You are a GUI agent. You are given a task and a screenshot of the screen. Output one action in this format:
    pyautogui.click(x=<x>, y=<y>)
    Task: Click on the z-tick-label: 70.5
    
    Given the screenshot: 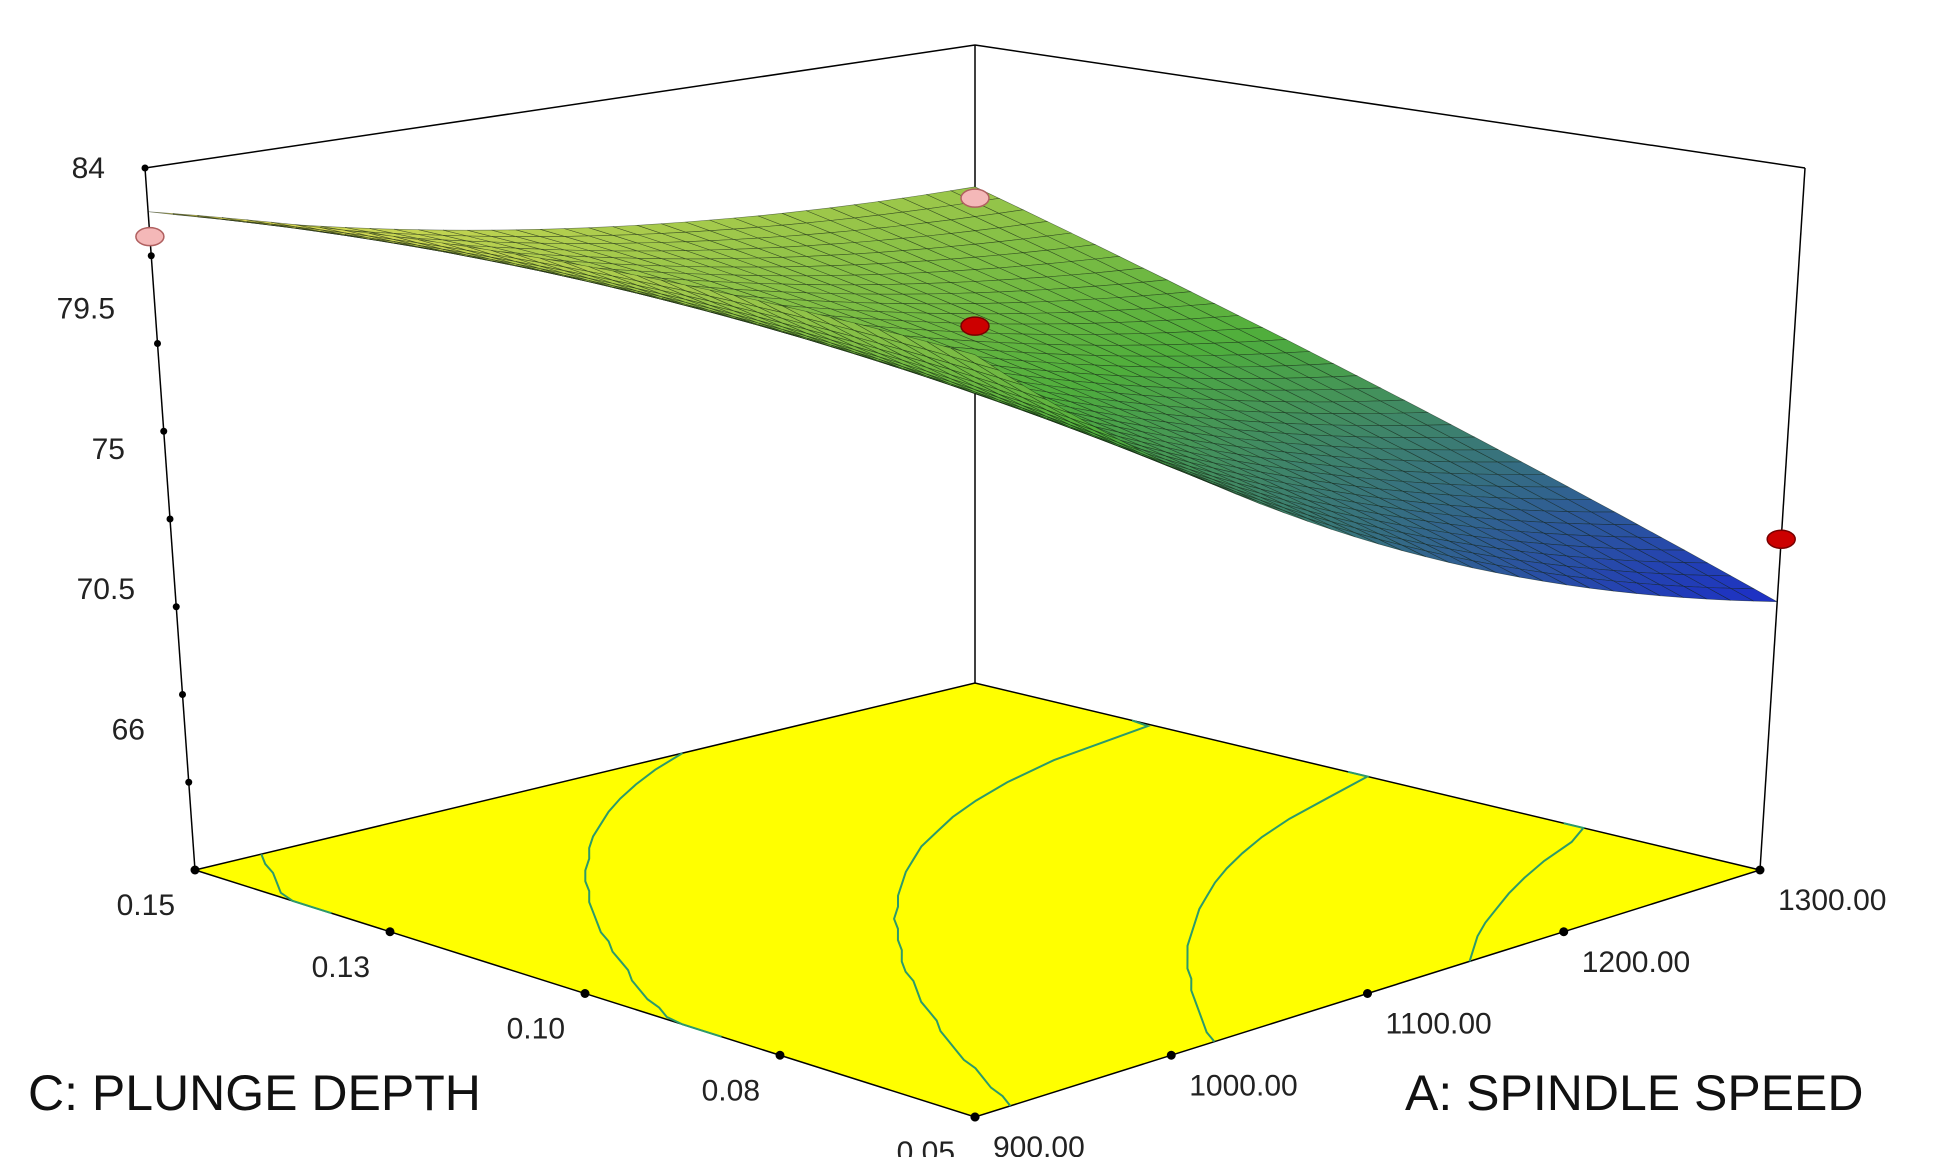 What is the action you would take?
    pyautogui.click(x=106, y=589)
    